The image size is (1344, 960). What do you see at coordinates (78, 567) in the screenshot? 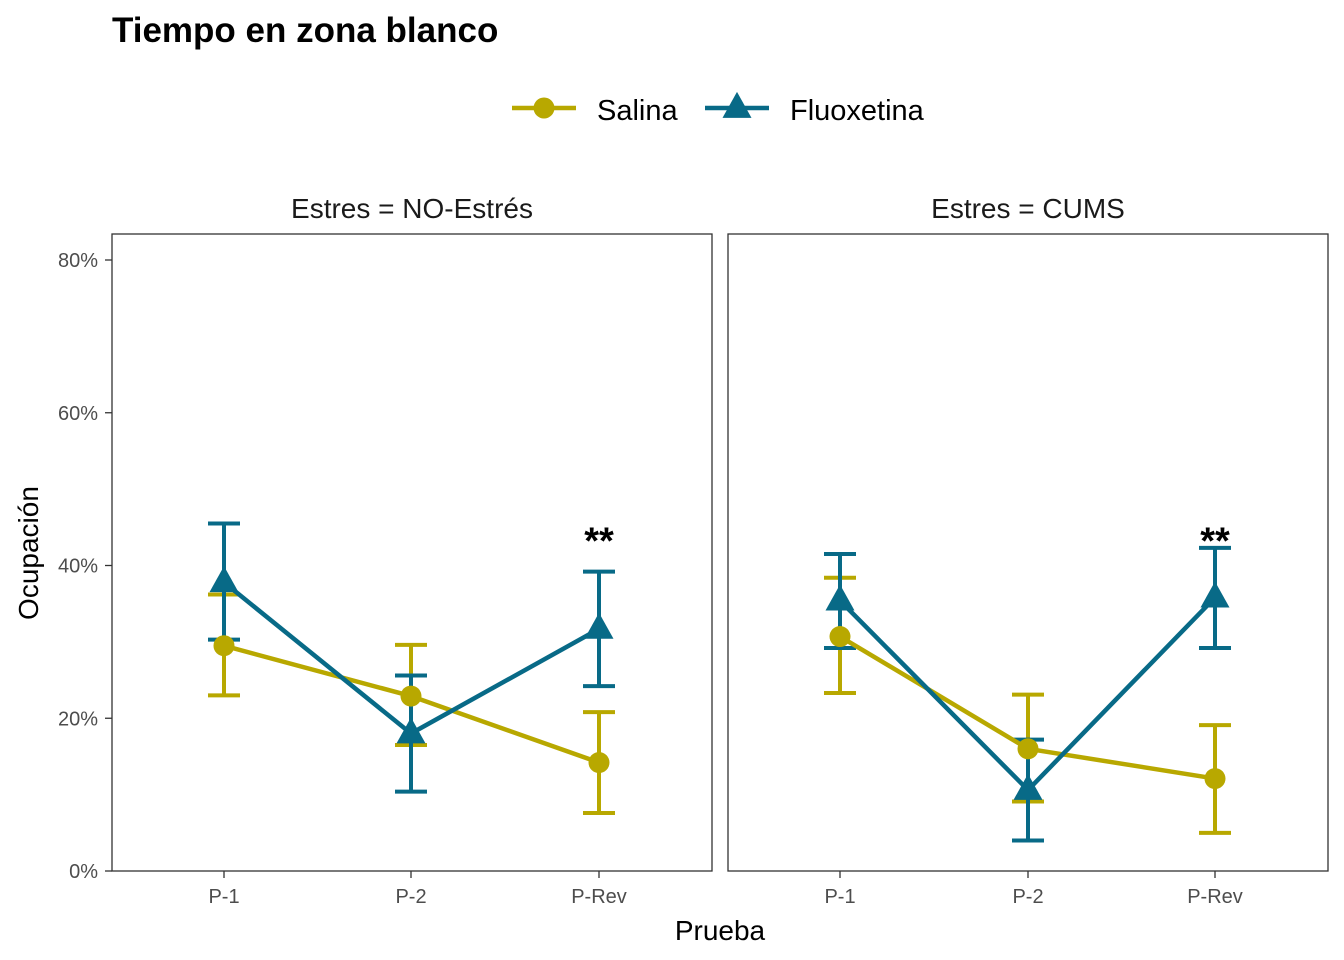
I see `y-tick-label: 40%` at bounding box center [78, 567].